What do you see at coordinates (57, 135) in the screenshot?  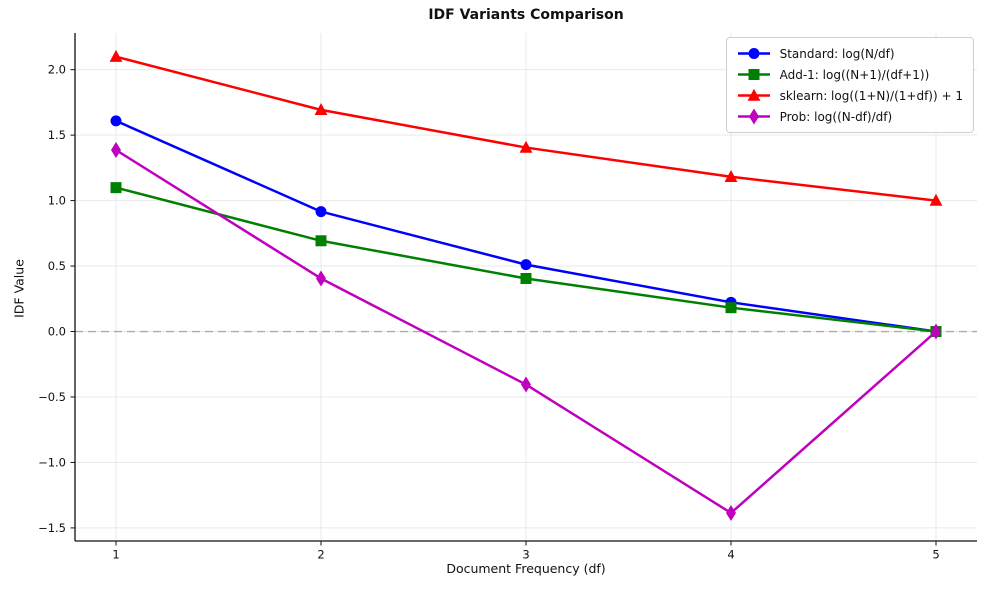 I see `y-tick-label: 1.5` at bounding box center [57, 135].